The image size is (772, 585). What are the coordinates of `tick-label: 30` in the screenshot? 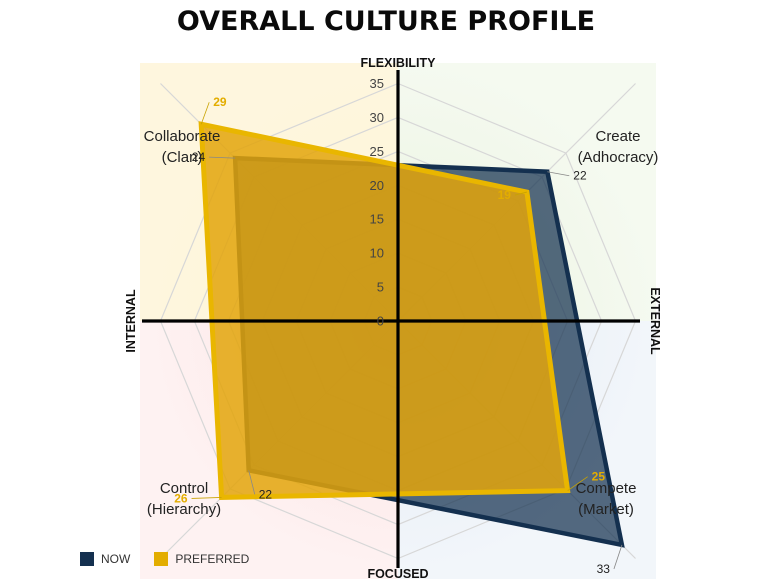 It's located at (377, 117).